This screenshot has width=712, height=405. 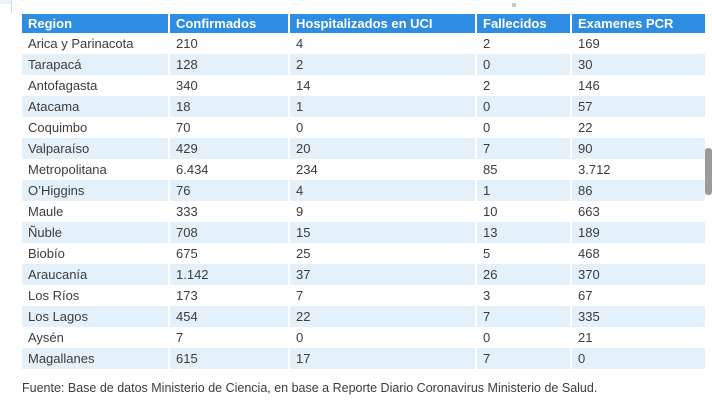 I want to click on region-cell: Coquimbo, so click(x=96, y=127).